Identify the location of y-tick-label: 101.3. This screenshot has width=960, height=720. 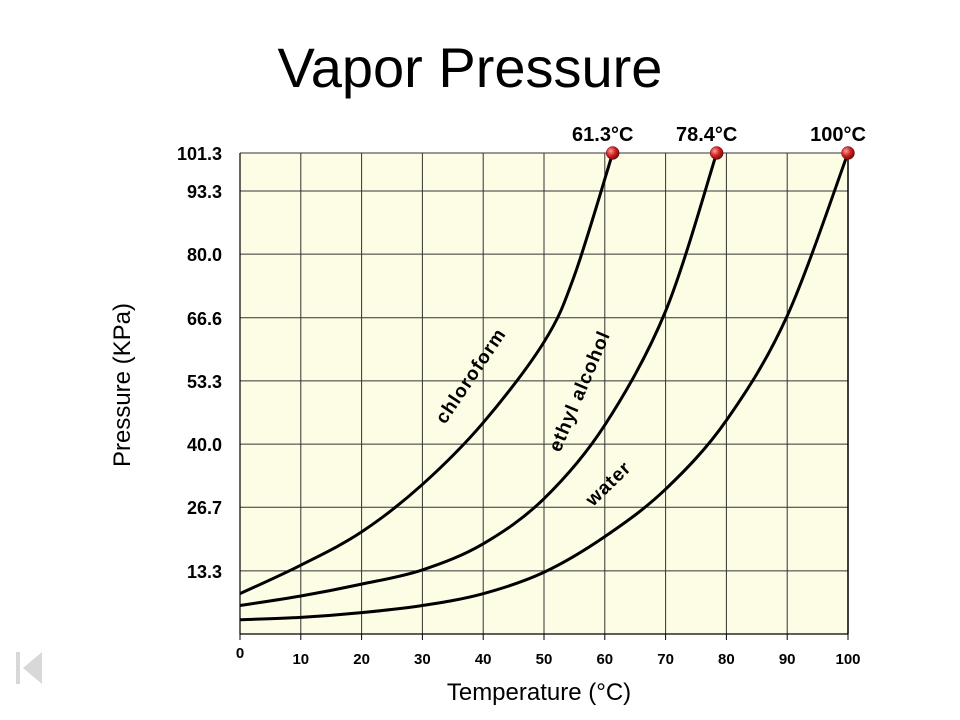
(199, 154).